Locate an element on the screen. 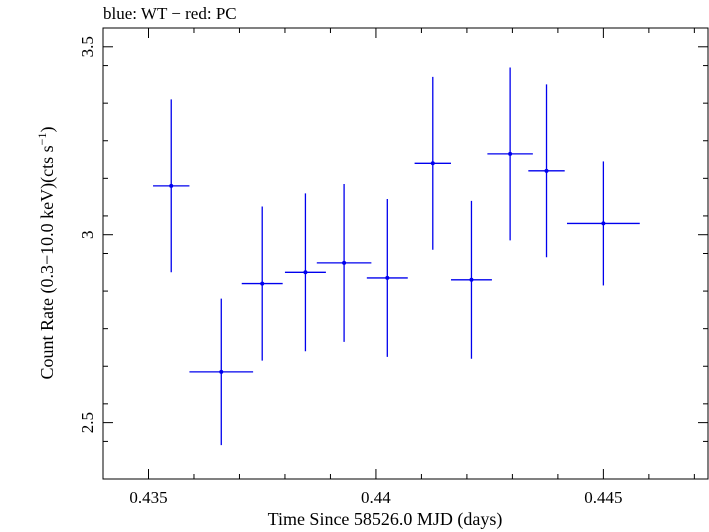 The image size is (709, 532). x-tick-label: 0.445 is located at coordinates (603, 497).